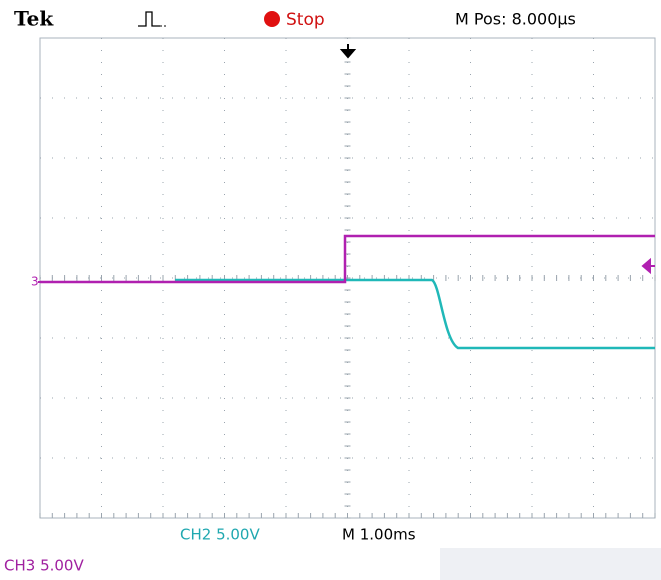 The image size is (661, 580). Describe the element at coordinates (648, 266) in the screenshot. I see `trigger-level-arrow` at that location.